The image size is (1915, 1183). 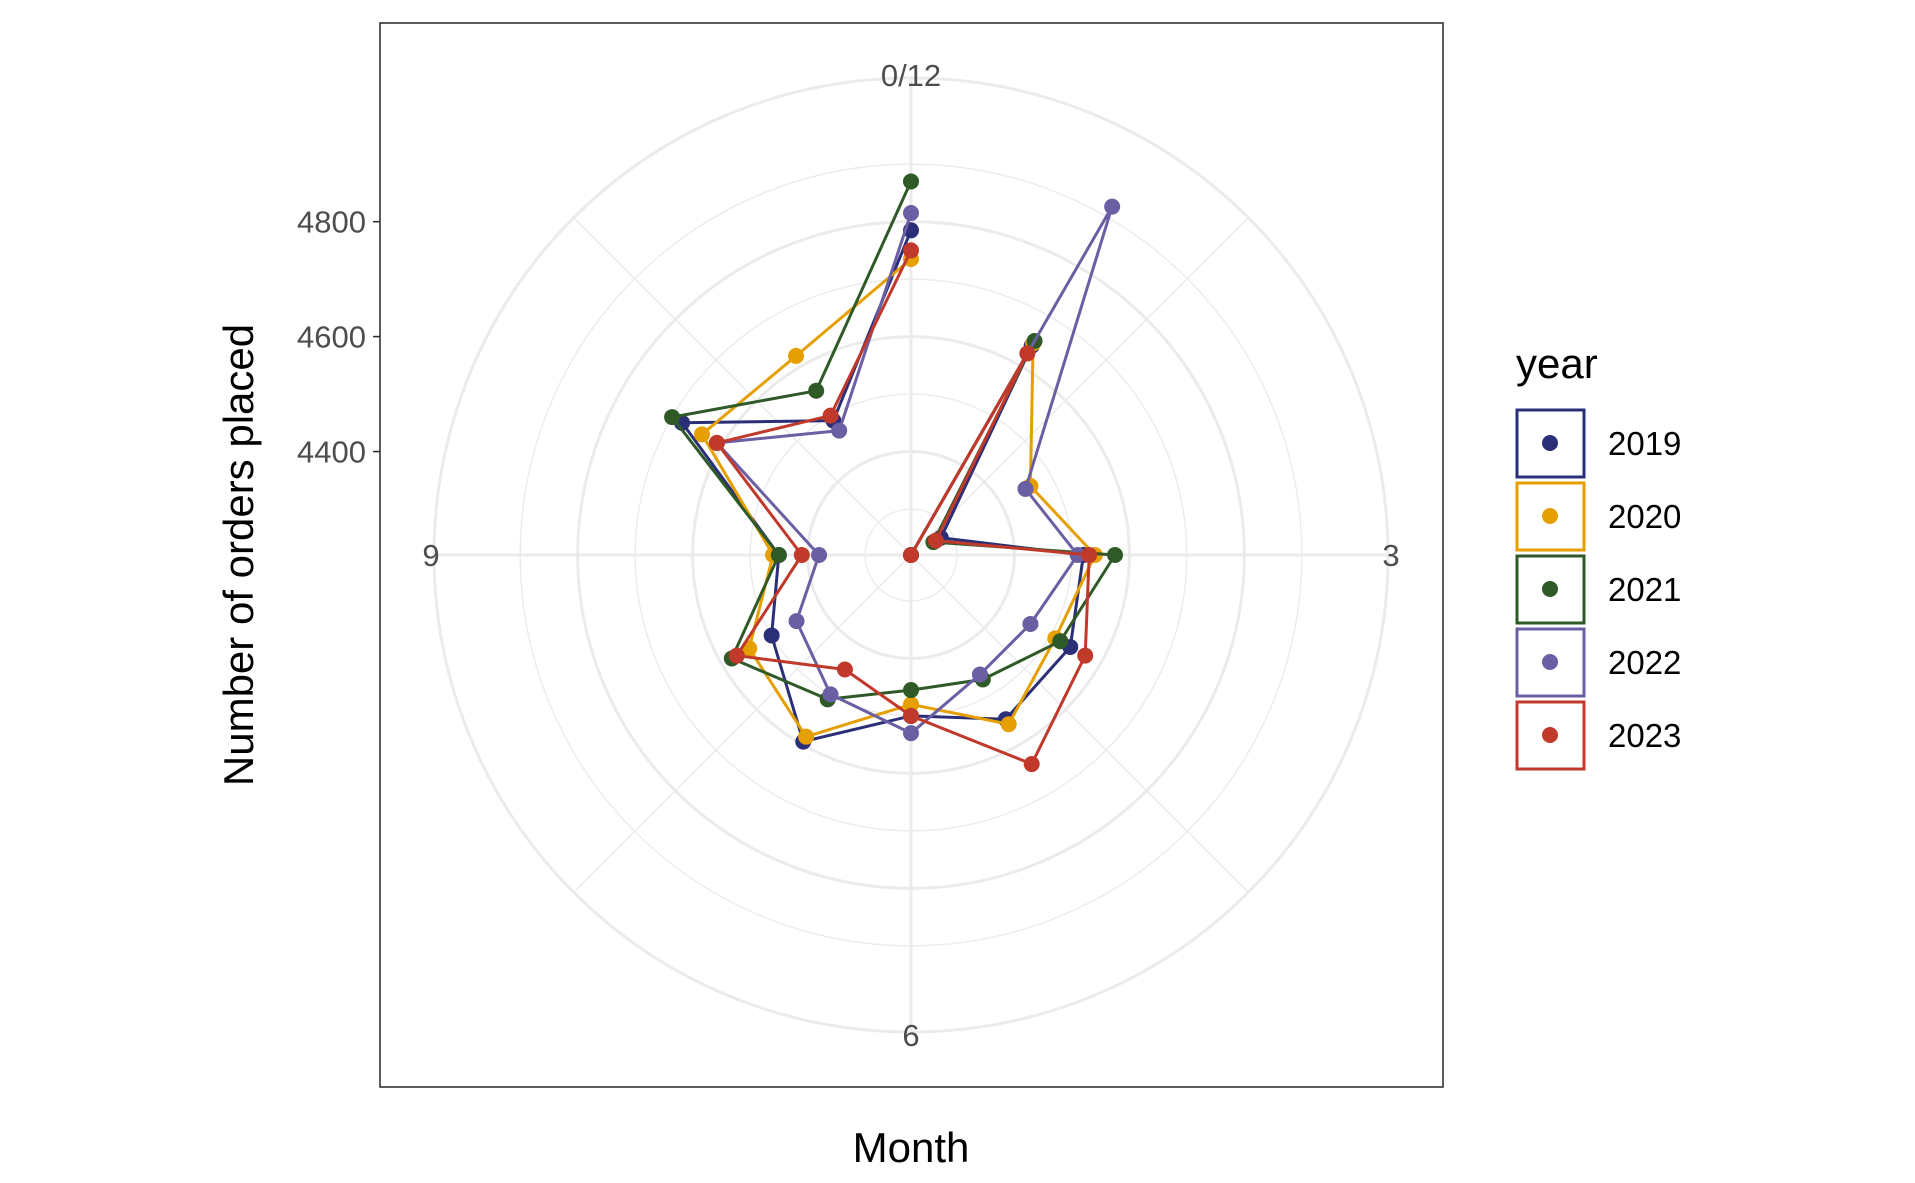 I want to click on legend-item-2019: 2019, so click(x=1598, y=443).